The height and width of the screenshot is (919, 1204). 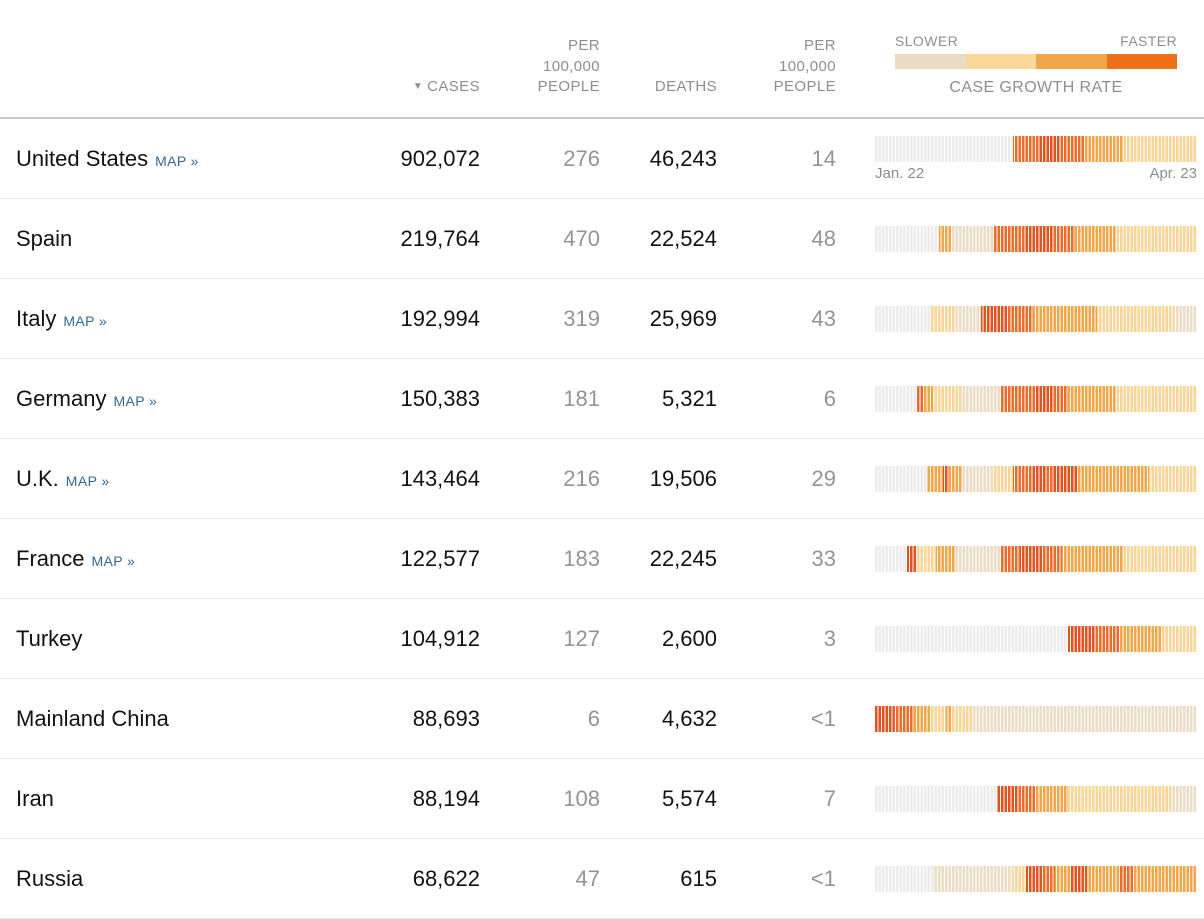 I want to click on cases-value: 88,693, so click(x=446, y=718).